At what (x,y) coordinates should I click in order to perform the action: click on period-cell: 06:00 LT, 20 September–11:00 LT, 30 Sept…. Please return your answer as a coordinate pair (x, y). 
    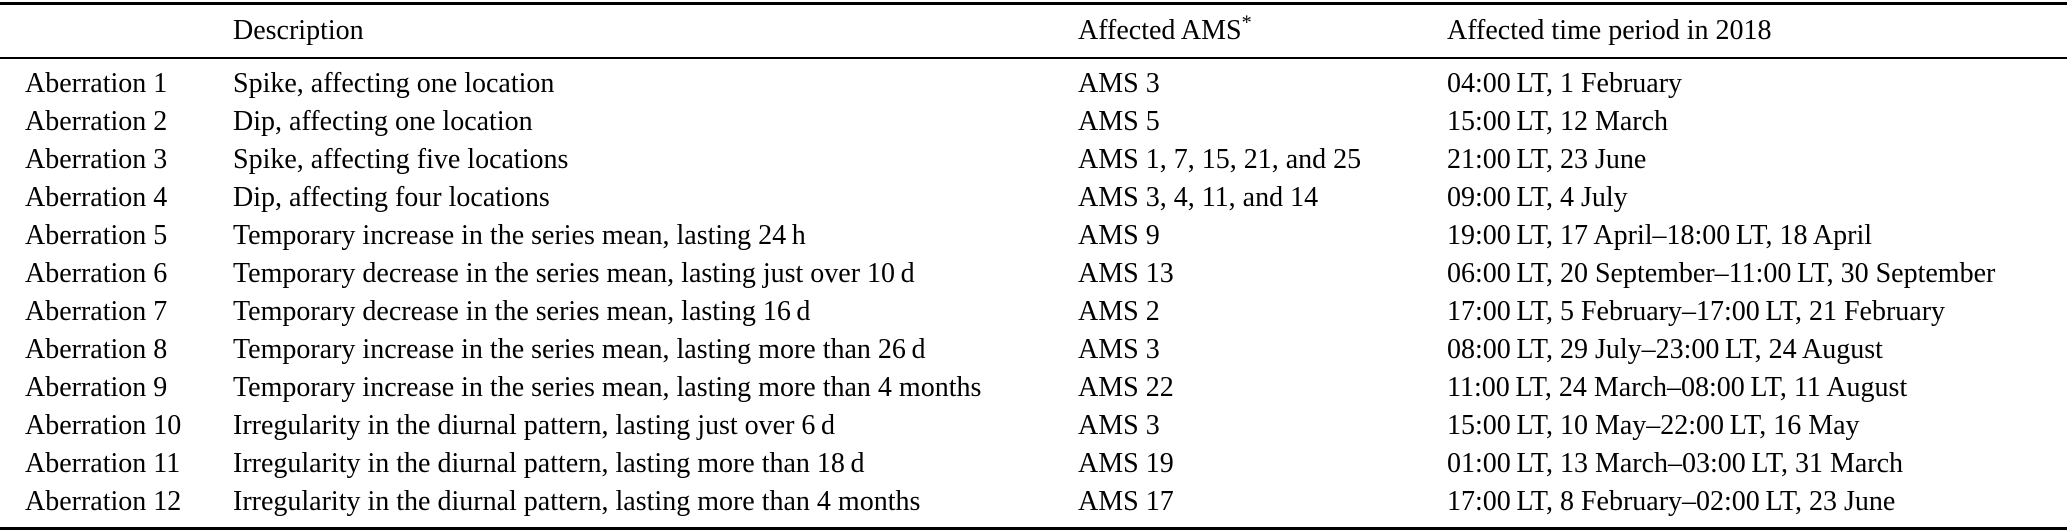
    Looking at the image, I should click on (1721, 273).